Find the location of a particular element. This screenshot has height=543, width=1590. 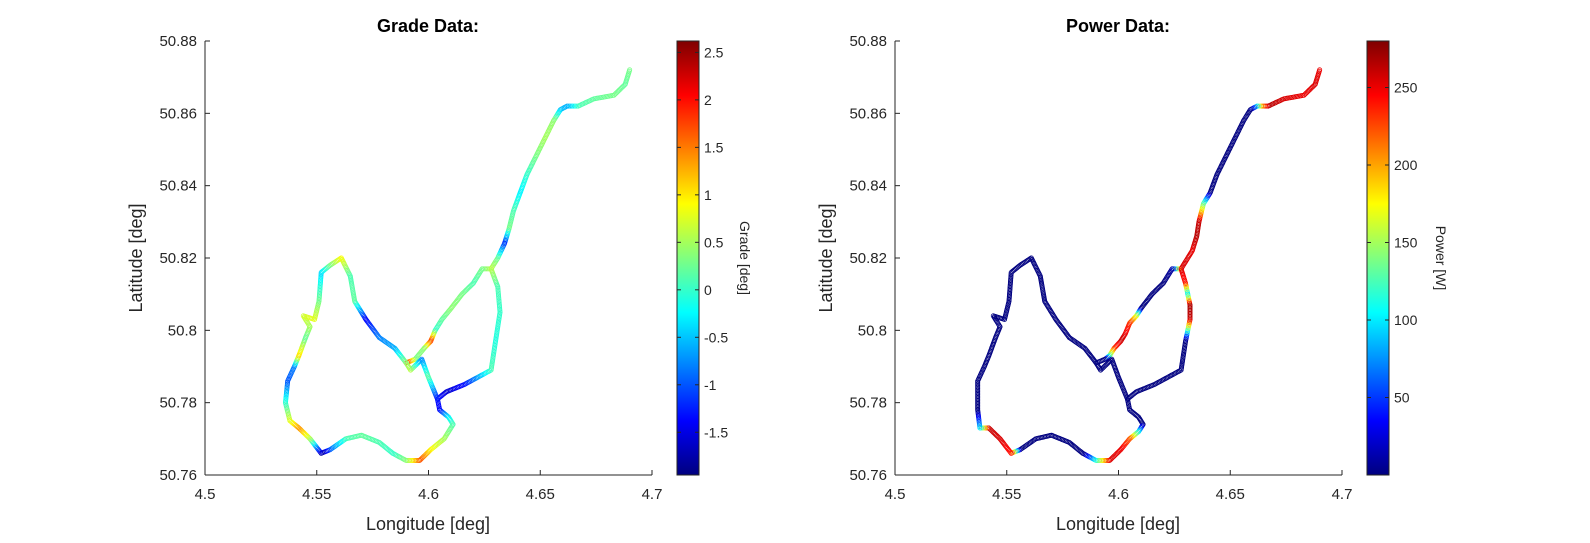

colorbar-tick-label: 0.5 is located at coordinates (714, 242).